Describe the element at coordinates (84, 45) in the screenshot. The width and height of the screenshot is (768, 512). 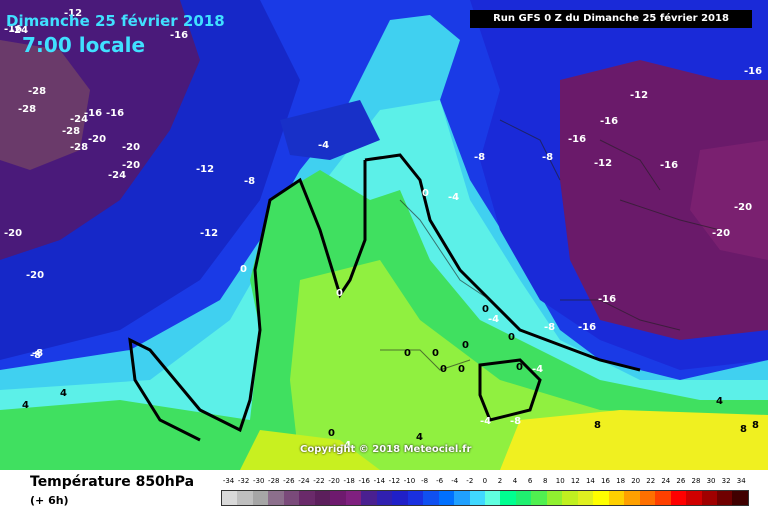
I see `forecast-time: 7:00 locale` at that location.